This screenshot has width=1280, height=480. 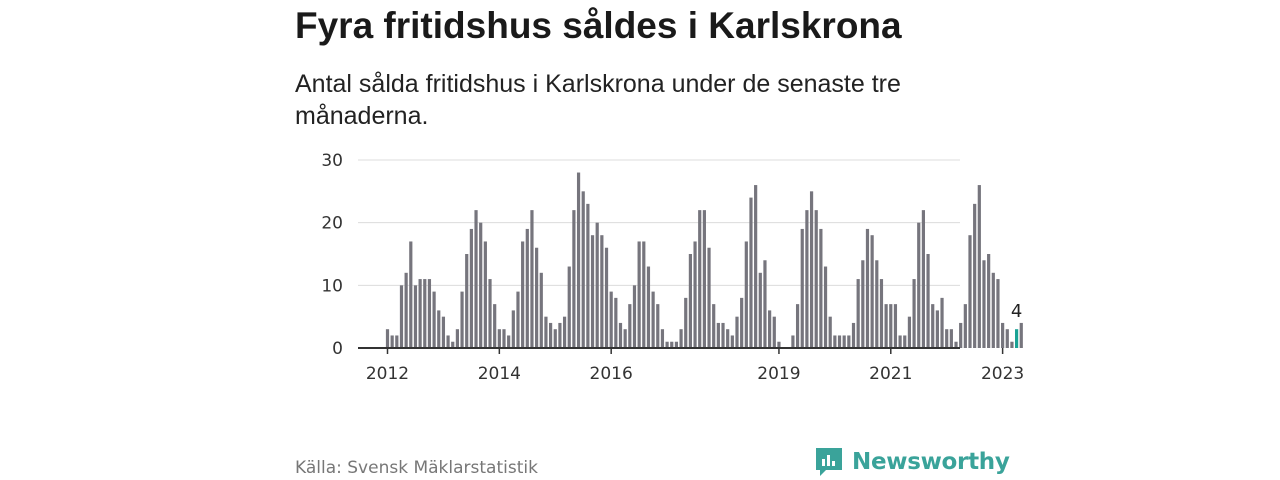 I want to click on x-tick-label: 2014, so click(x=499, y=374).